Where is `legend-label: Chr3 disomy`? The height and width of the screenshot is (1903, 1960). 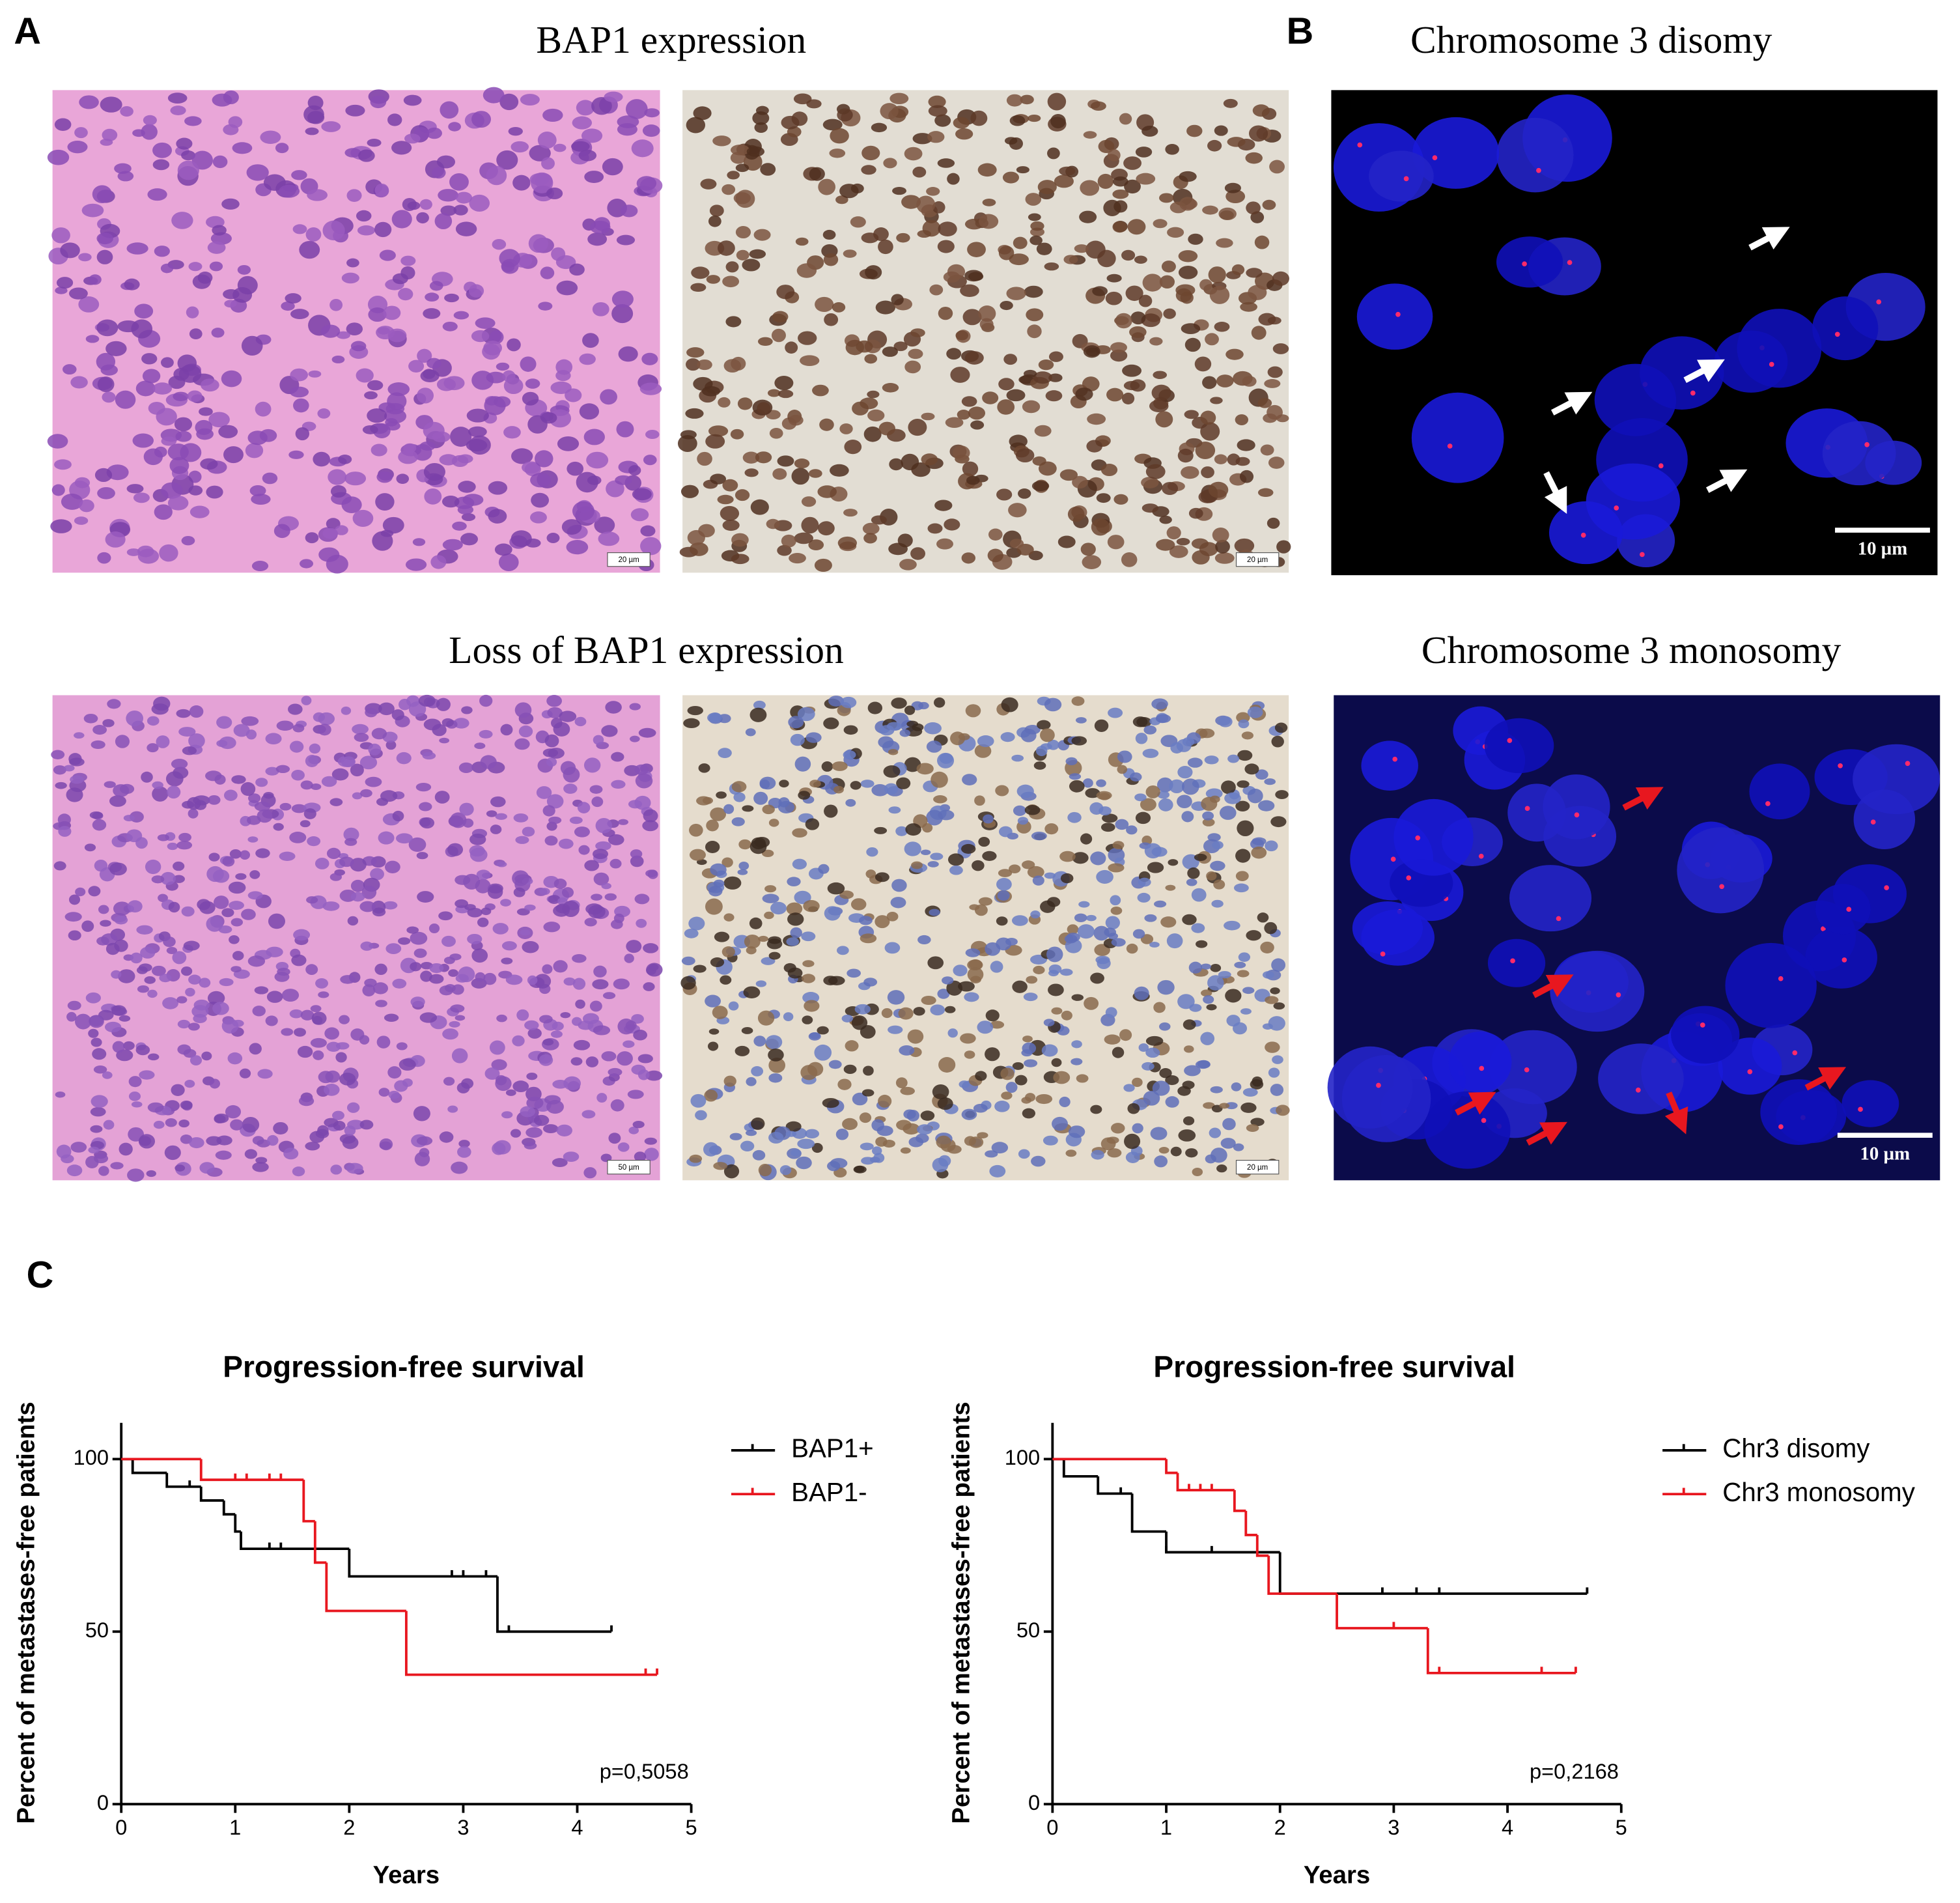 legend-label: Chr3 disomy is located at coordinates (1796, 1449).